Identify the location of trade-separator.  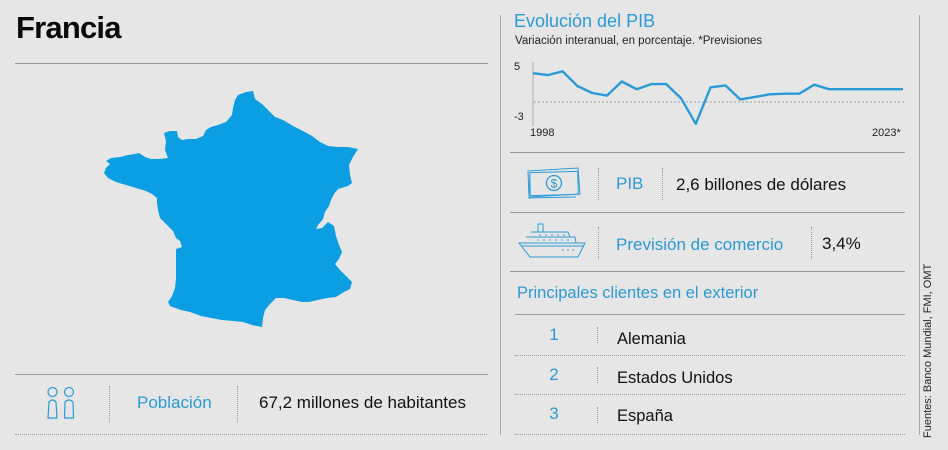
(598, 243).